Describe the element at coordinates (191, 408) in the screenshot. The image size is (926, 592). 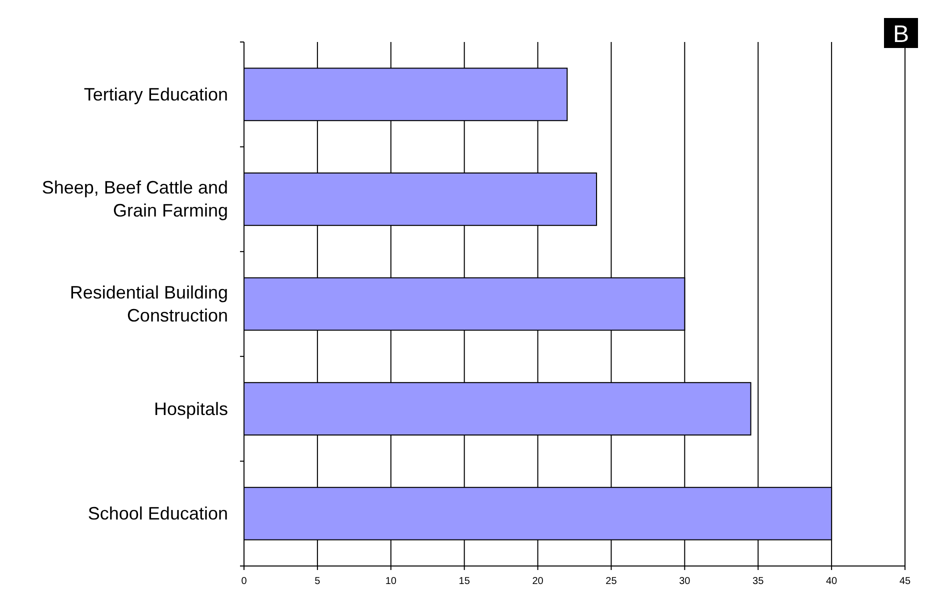
I see `y-tick-label: Hospitals` at that location.